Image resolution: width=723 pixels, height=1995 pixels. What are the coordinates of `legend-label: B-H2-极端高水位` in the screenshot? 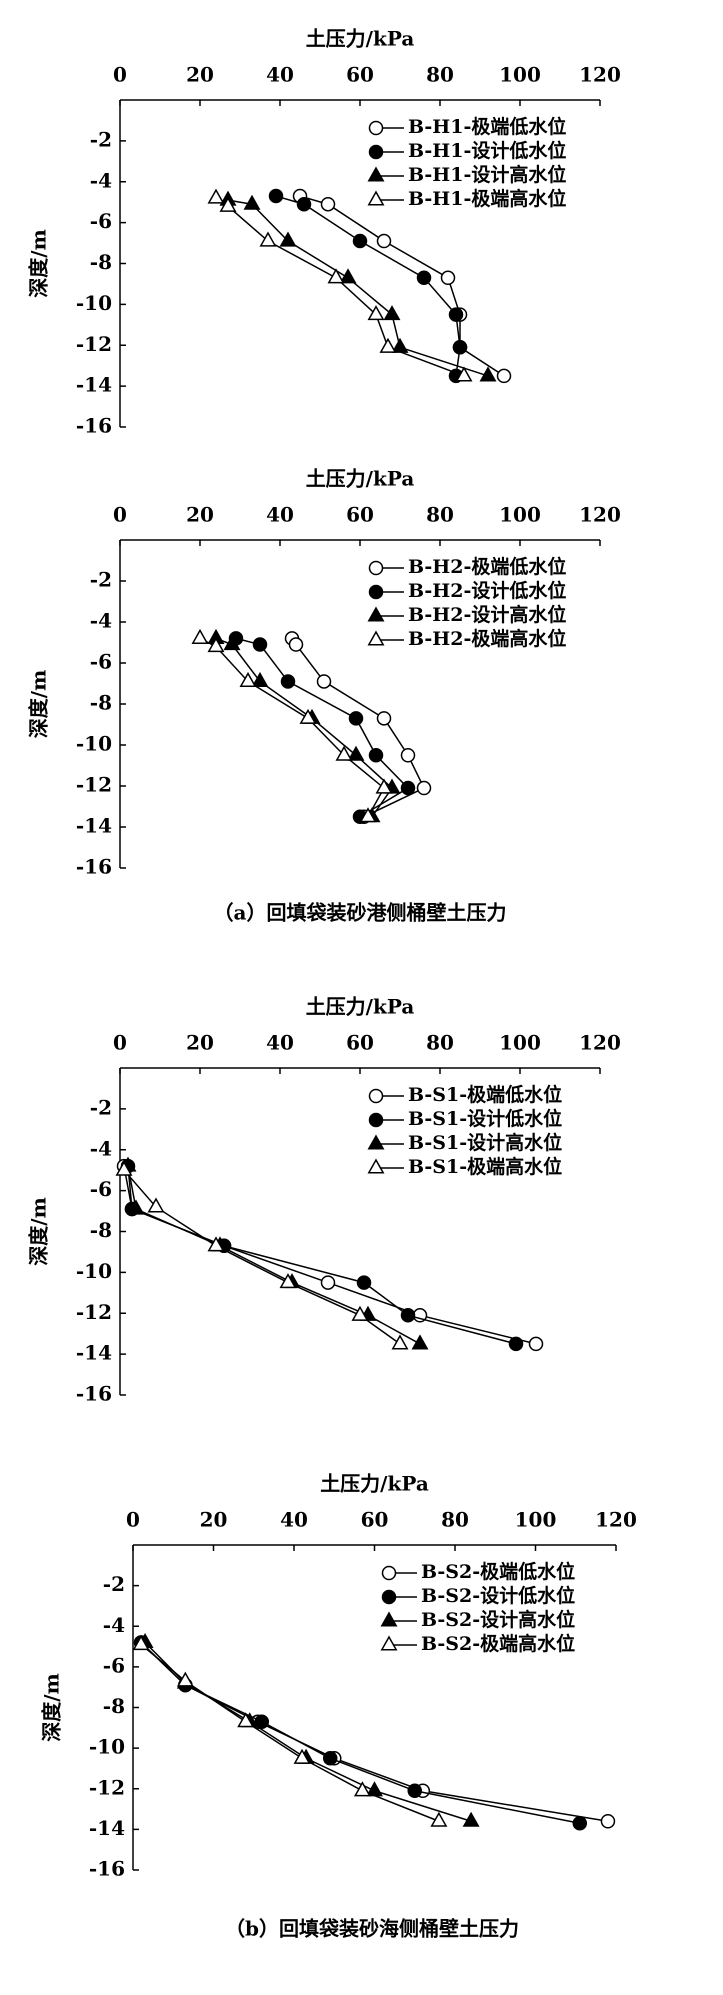 It's located at (487, 638).